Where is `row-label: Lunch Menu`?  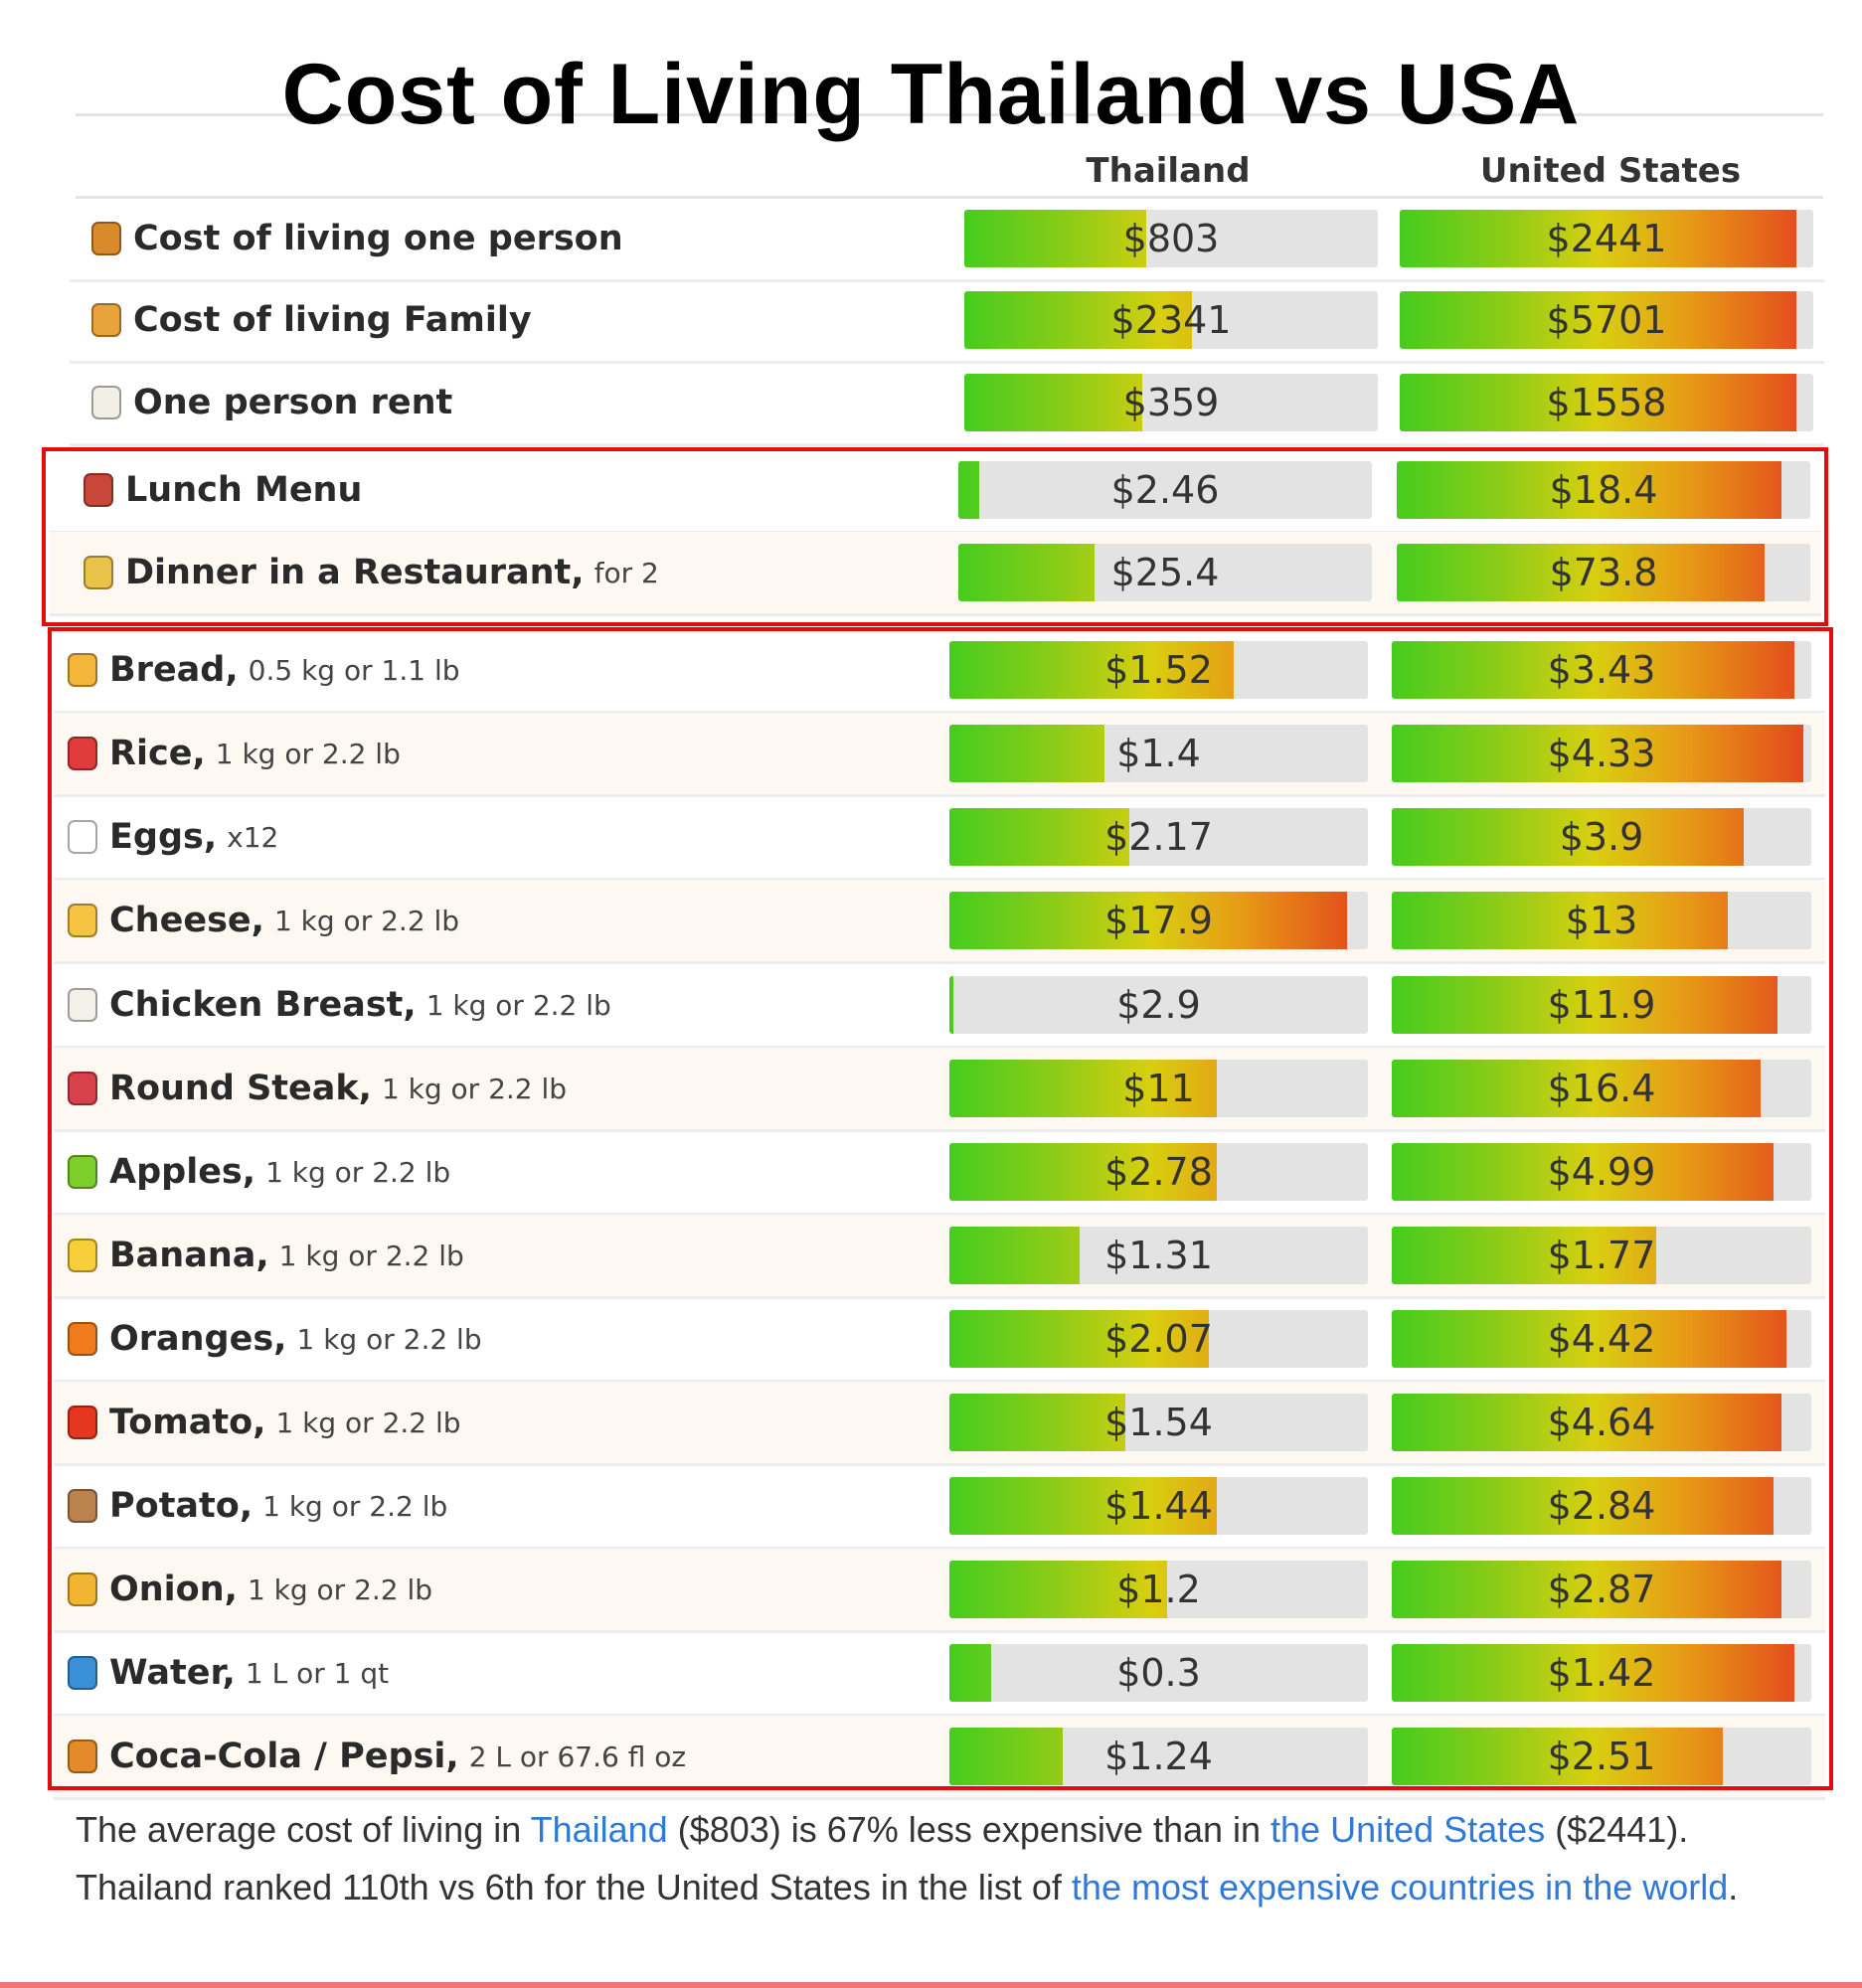
row-label: Lunch Menu is located at coordinates (228, 490).